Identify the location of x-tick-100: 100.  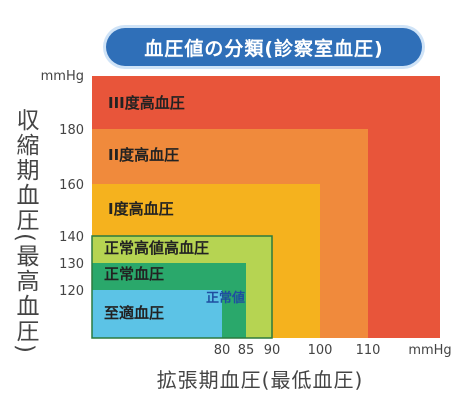
(320, 350).